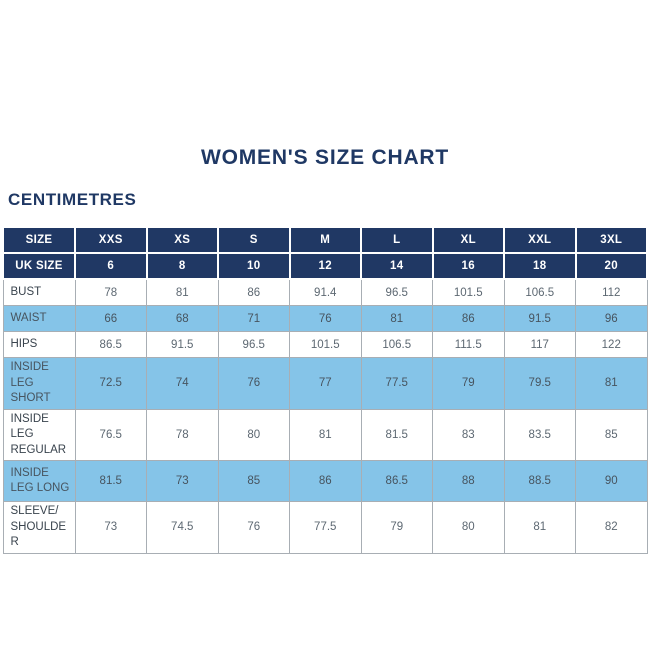  Describe the element at coordinates (39, 383) in the screenshot. I see `row-label-cell: INSIDE LEG SHORT` at that location.